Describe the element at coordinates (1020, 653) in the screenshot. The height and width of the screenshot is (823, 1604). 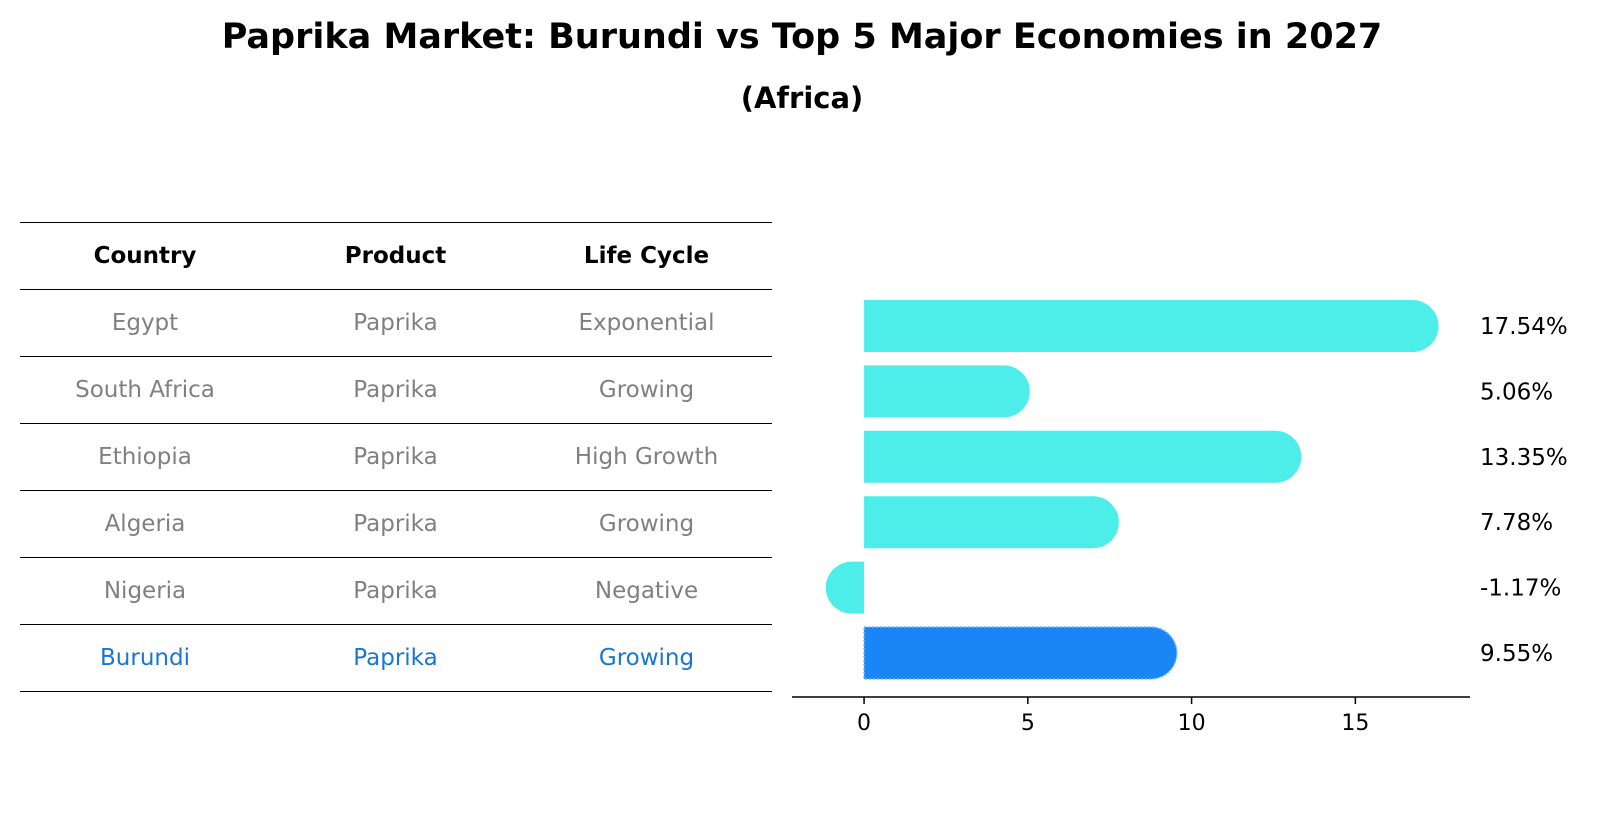
I see `bar-burundi` at that location.